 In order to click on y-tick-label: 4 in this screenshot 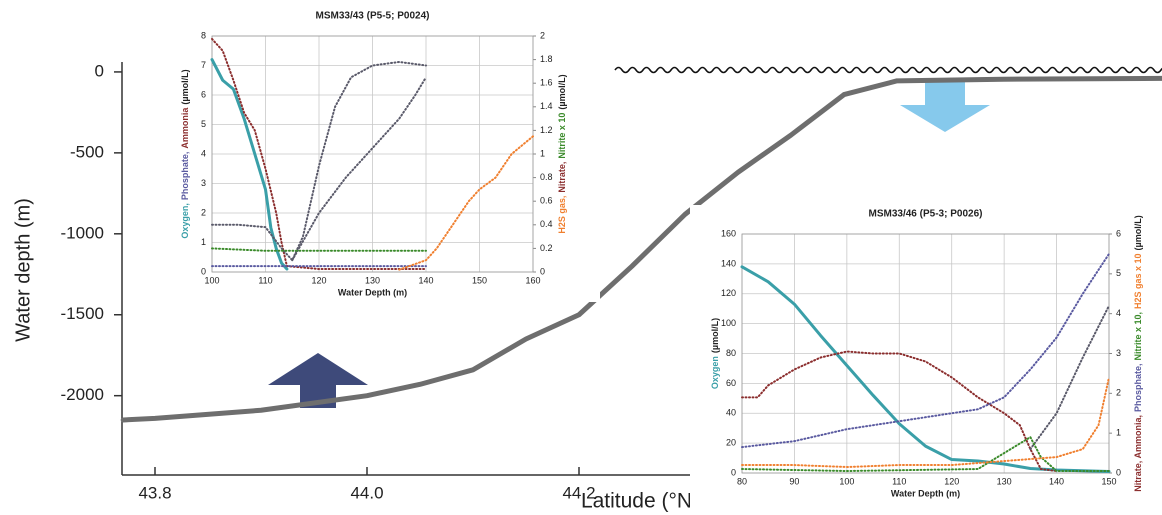, I will do `click(203, 153)`.